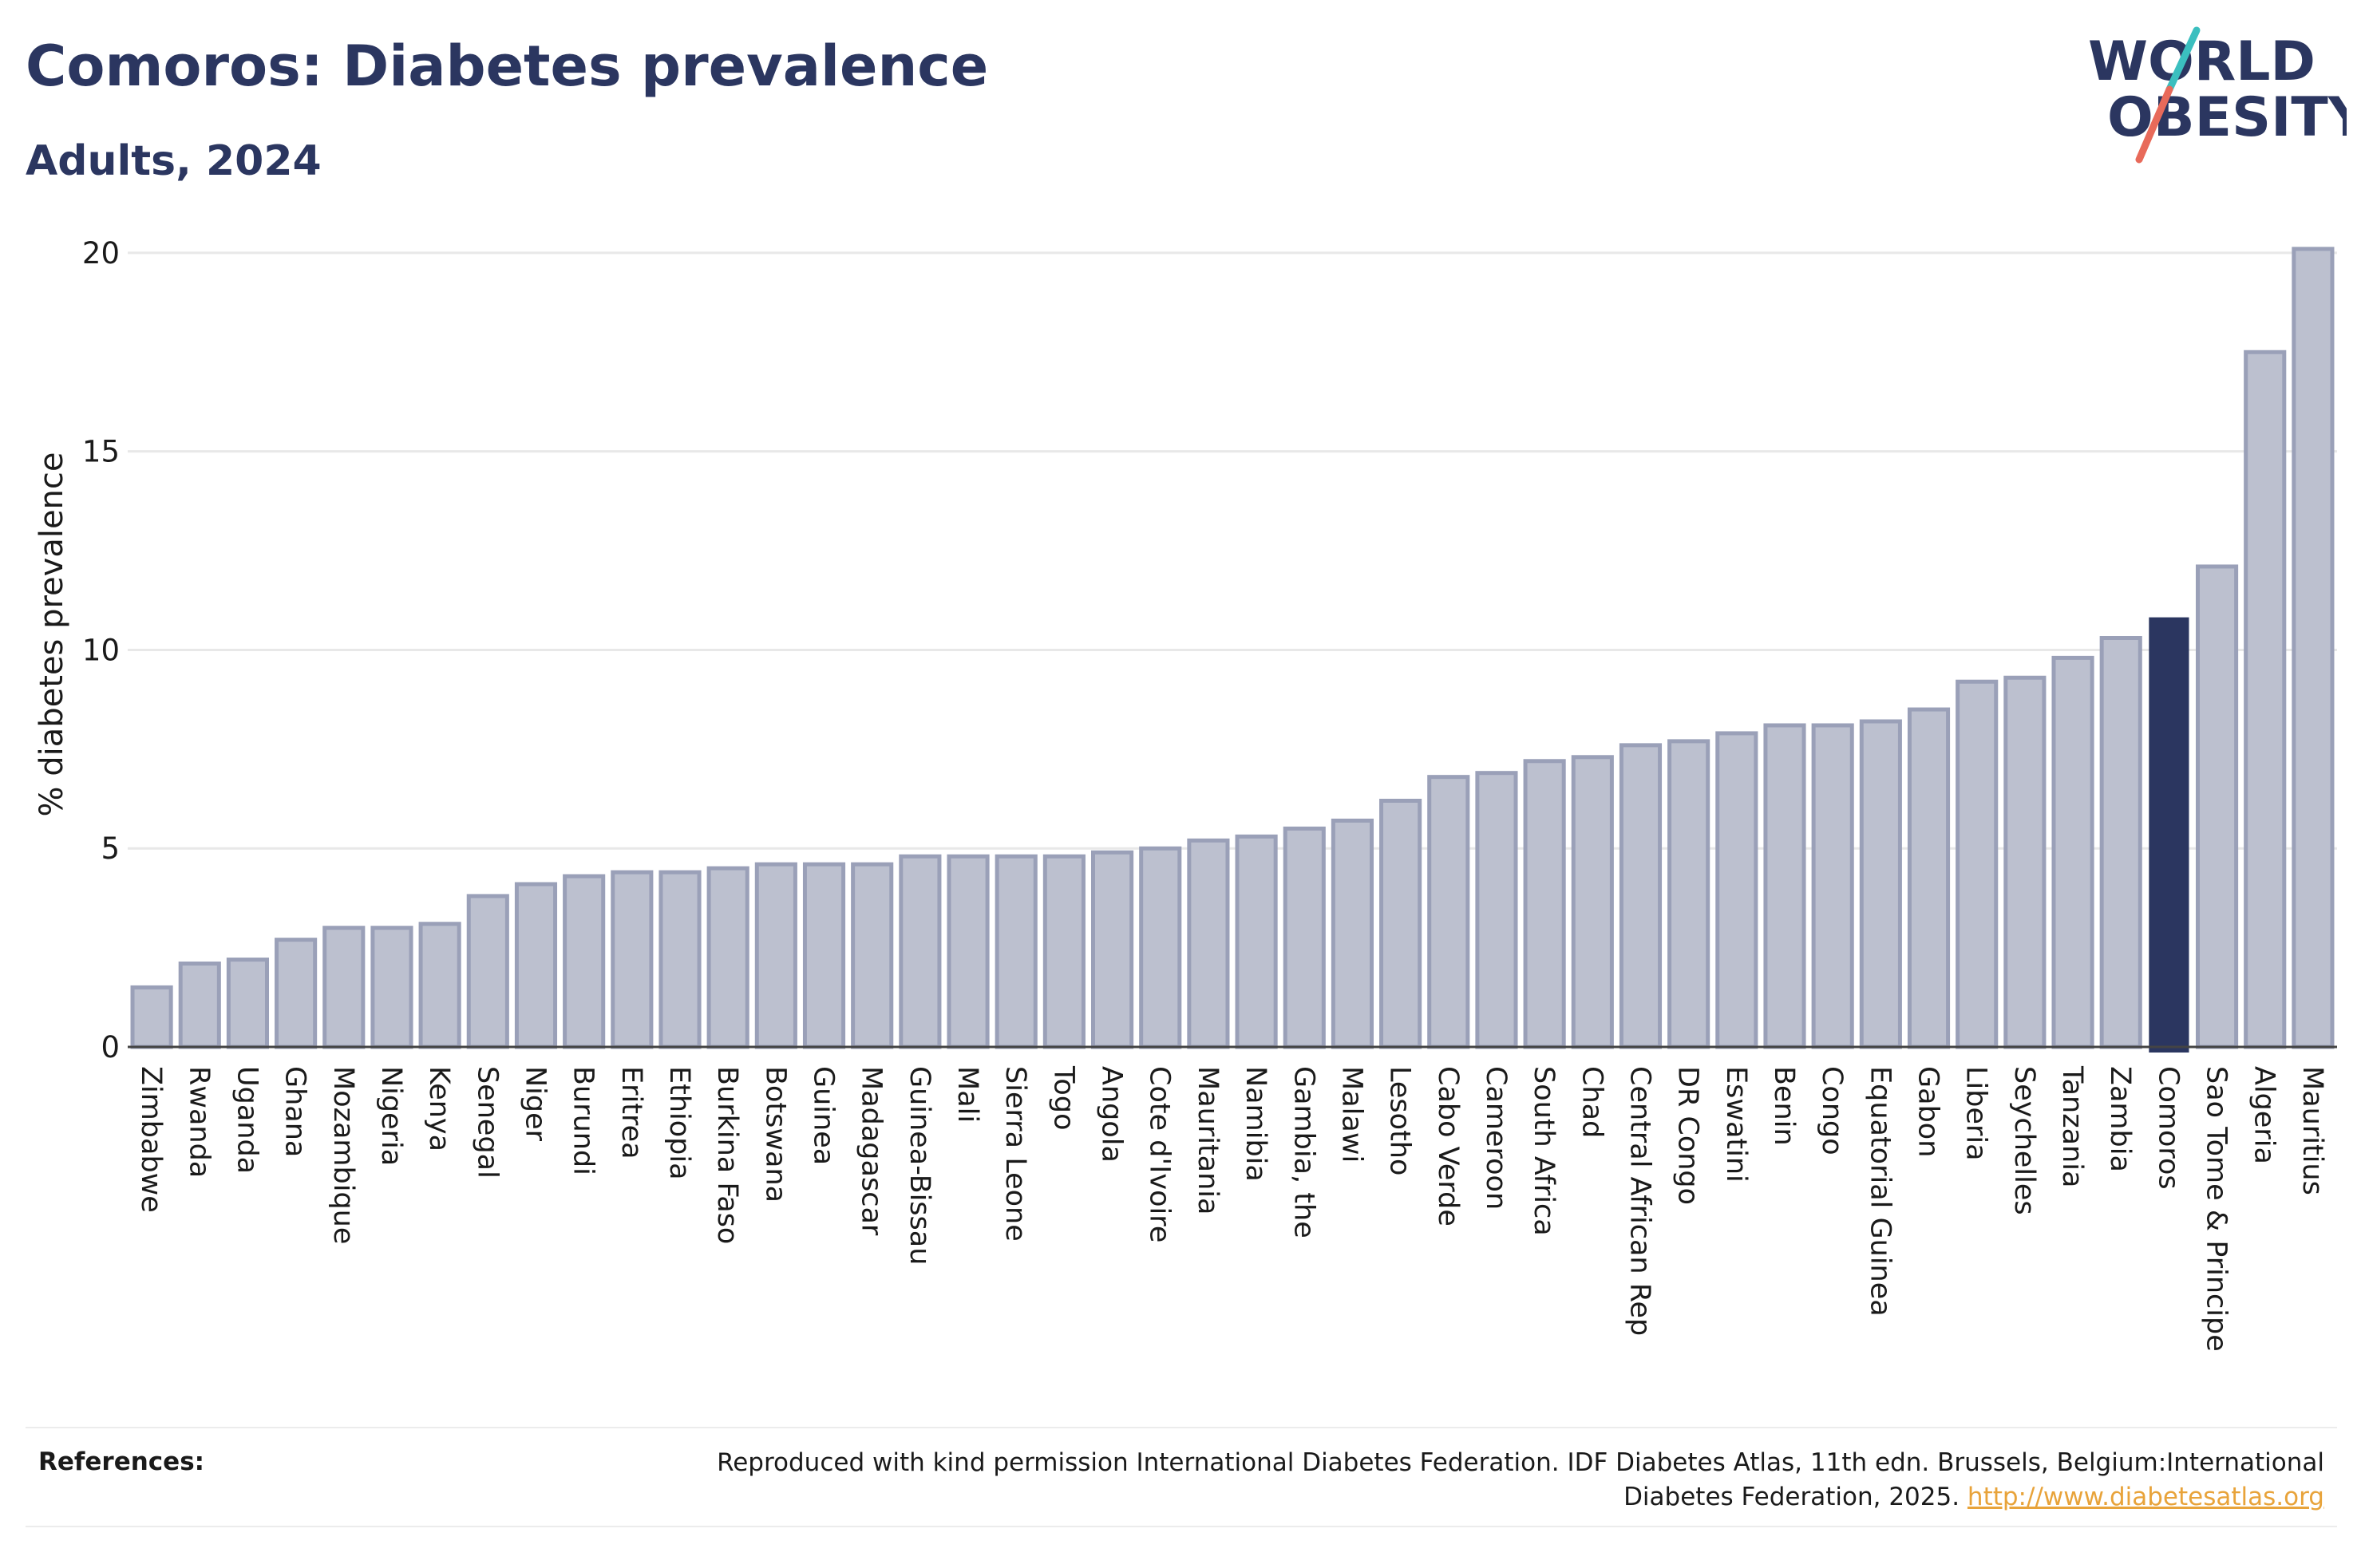 The height and width of the screenshot is (1568, 2361). What do you see at coordinates (343, 1155) in the screenshot?
I see `x-tick-label: Mozambique` at bounding box center [343, 1155].